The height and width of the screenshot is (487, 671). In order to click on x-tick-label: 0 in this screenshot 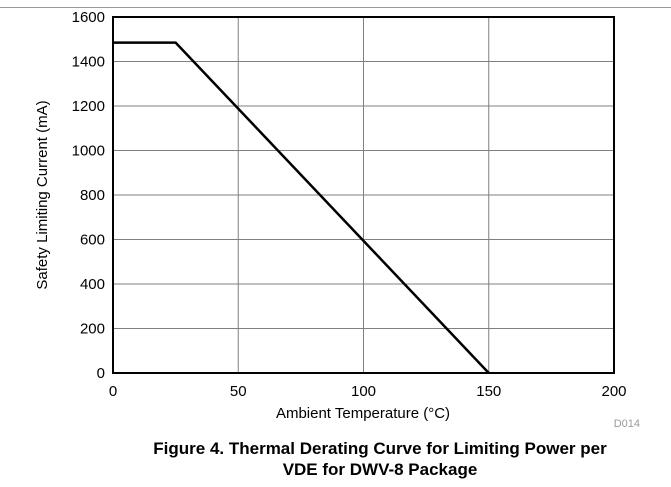, I will do `click(113, 391)`.